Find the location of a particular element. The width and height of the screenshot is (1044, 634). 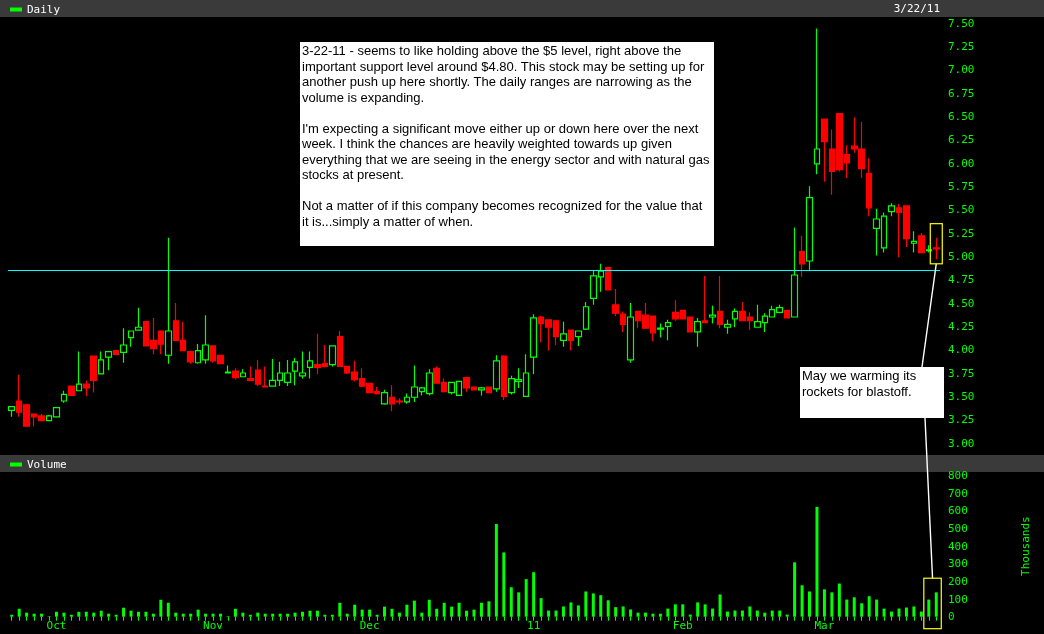

y-tick-label: 4.00 is located at coordinates (961, 350).